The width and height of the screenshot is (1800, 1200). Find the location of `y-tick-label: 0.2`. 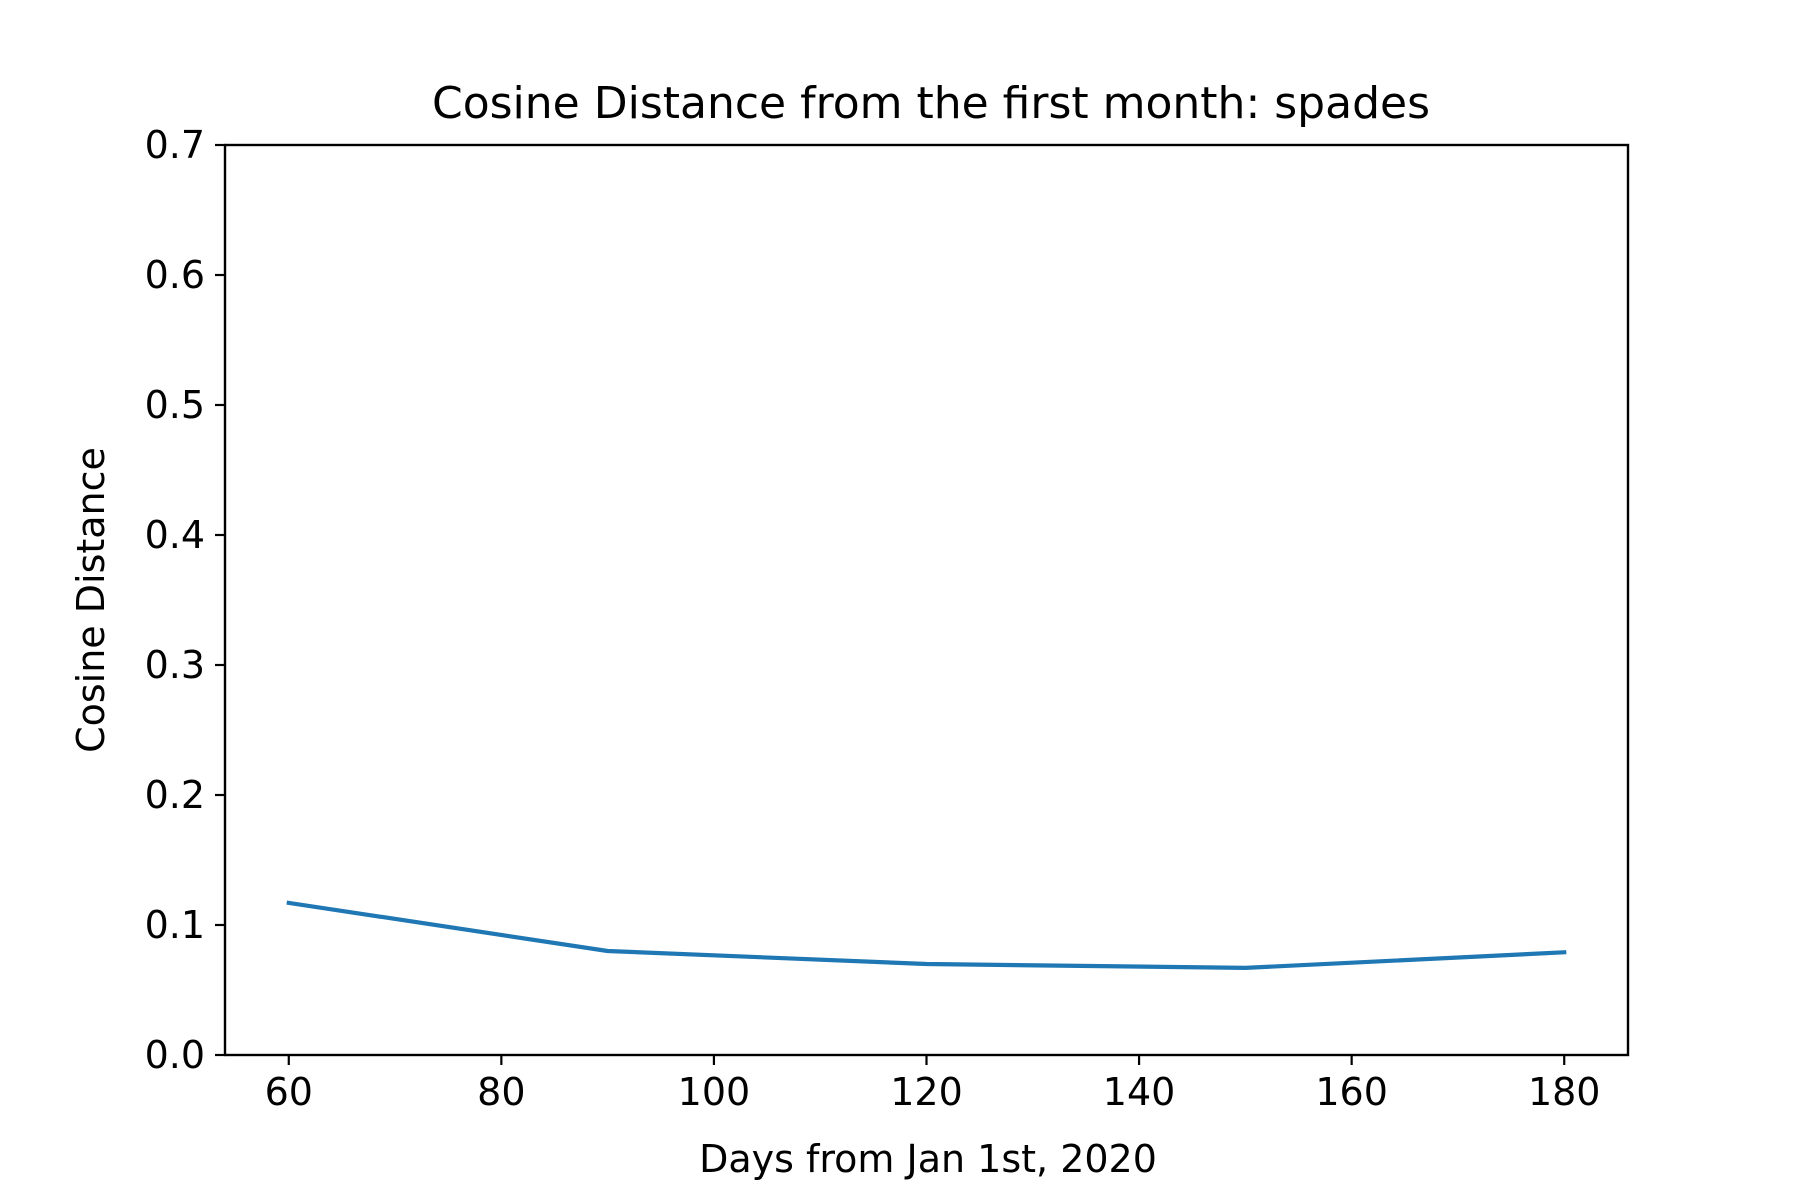

y-tick-label: 0.2 is located at coordinates (175, 795).